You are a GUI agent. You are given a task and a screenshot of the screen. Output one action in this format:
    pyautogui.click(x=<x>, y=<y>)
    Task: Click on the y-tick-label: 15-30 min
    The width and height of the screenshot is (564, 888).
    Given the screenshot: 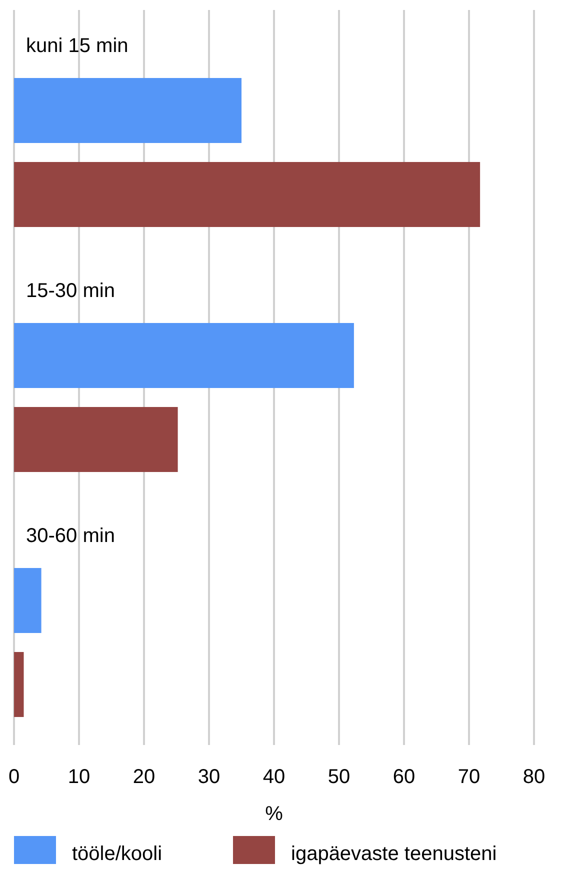 What is the action you would take?
    pyautogui.click(x=70, y=291)
    